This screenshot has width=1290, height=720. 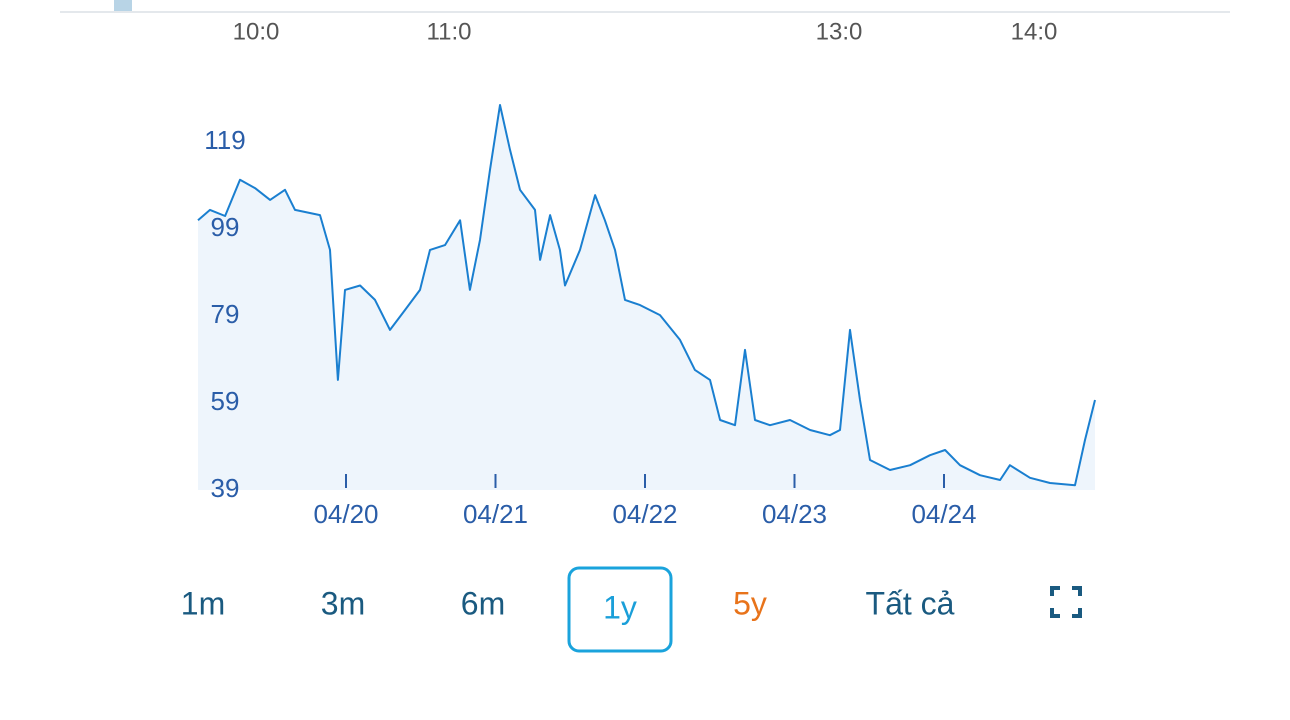 I want to click on x-tick-label: 04/23, so click(x=794, y=514).